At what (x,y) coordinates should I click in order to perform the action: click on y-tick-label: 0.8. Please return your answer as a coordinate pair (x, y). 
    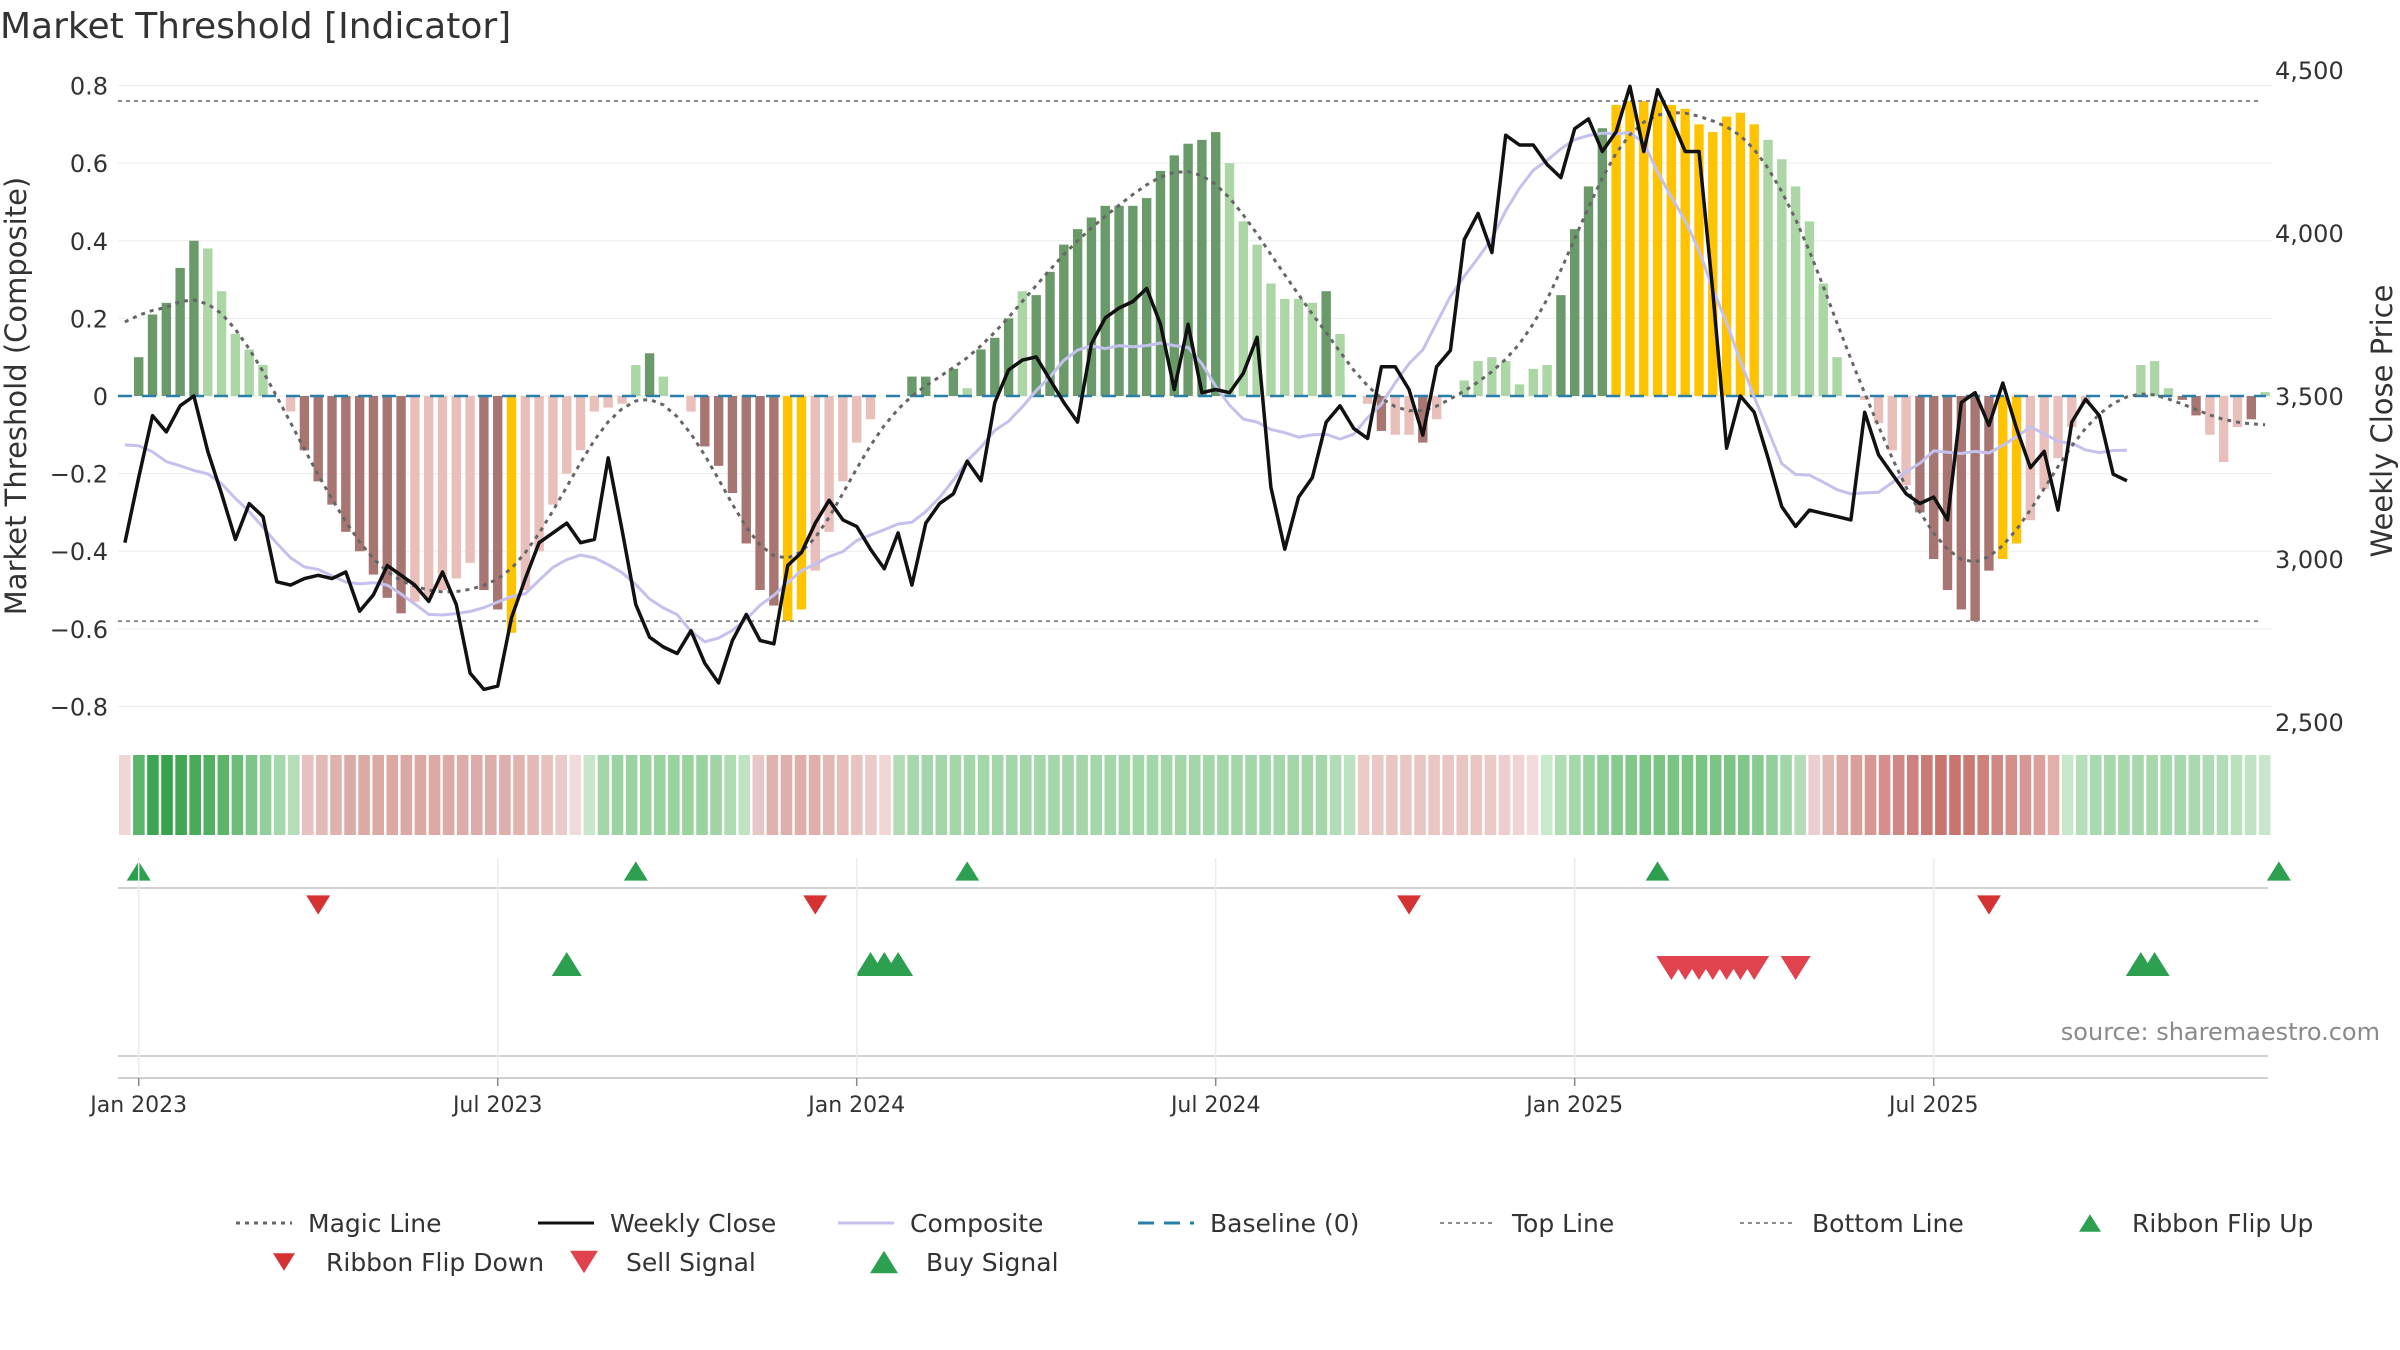
    Looking at the image, I should click on (89, 87).